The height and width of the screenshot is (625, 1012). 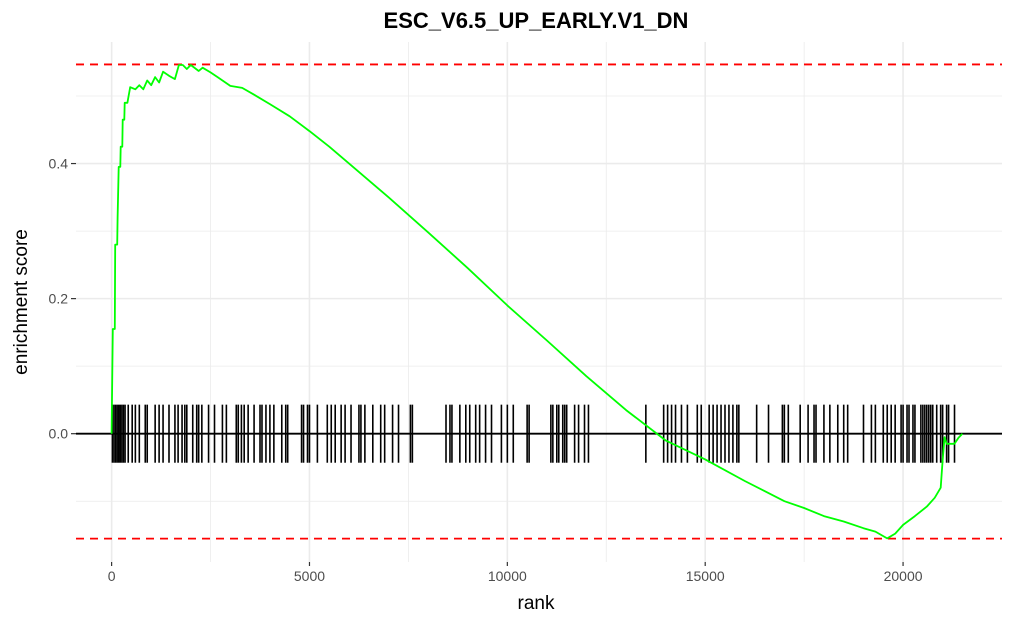 What do you see at coordinates (59, 434) in the screenshot?
I see `y-tick-label: 0.0` at bounding box center [59, 434].